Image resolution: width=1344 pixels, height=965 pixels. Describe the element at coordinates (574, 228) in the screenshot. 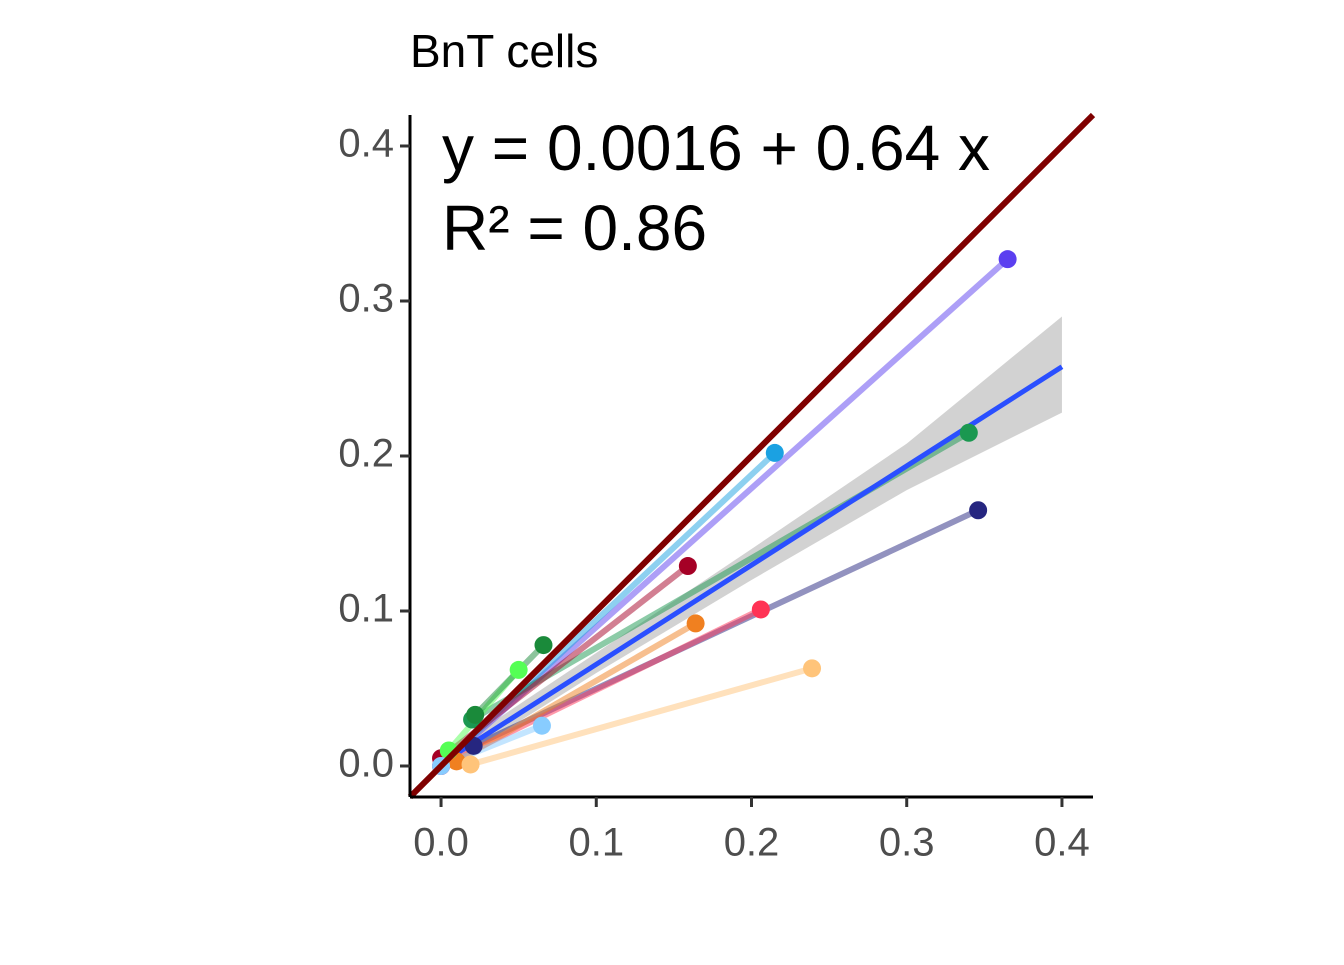

I see `annotation: R² = 0.86` at that location.